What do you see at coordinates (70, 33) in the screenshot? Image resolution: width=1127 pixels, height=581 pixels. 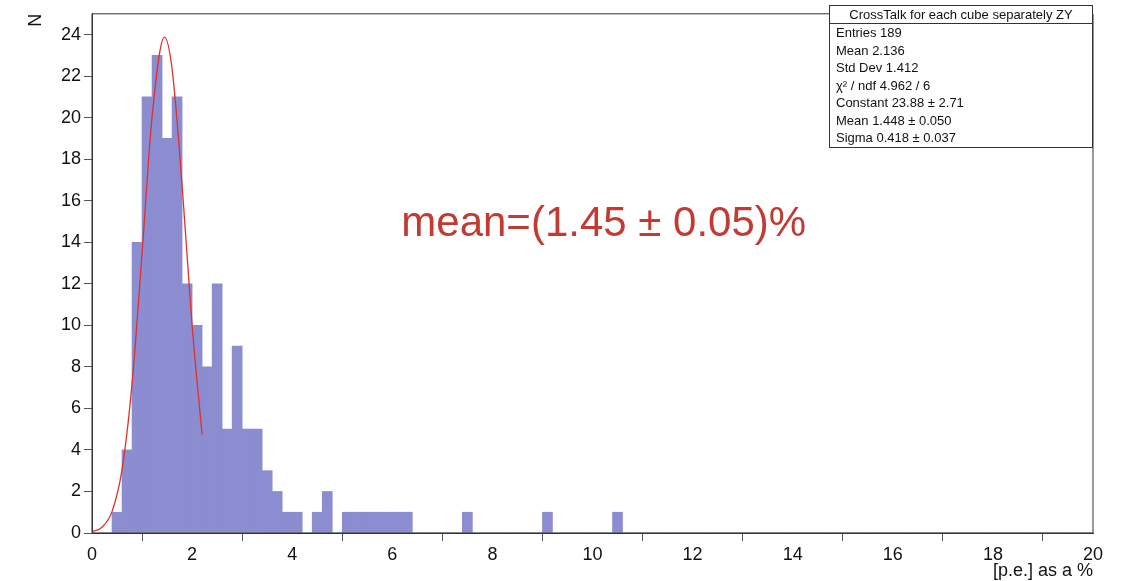 I see `y-tick-label: 24` at bounding box center [70, 33].